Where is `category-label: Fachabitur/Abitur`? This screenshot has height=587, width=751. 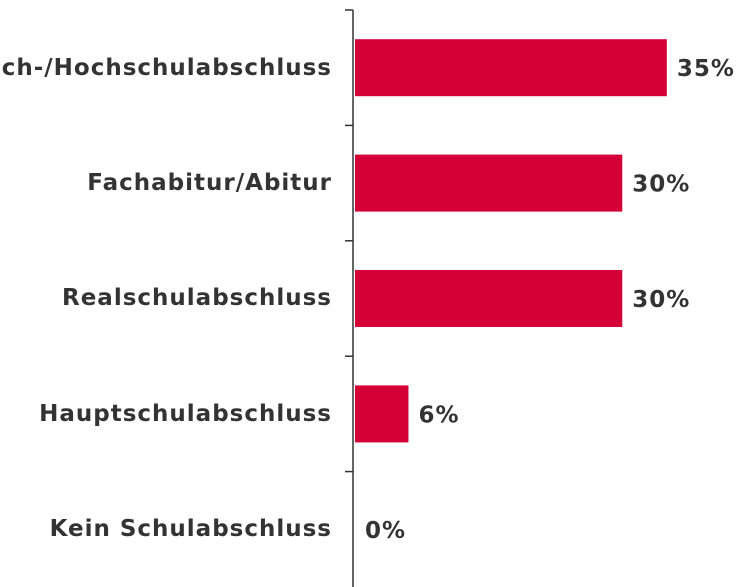 category-label: Fachabitur/Abitur is located at coordinates (166, 182).